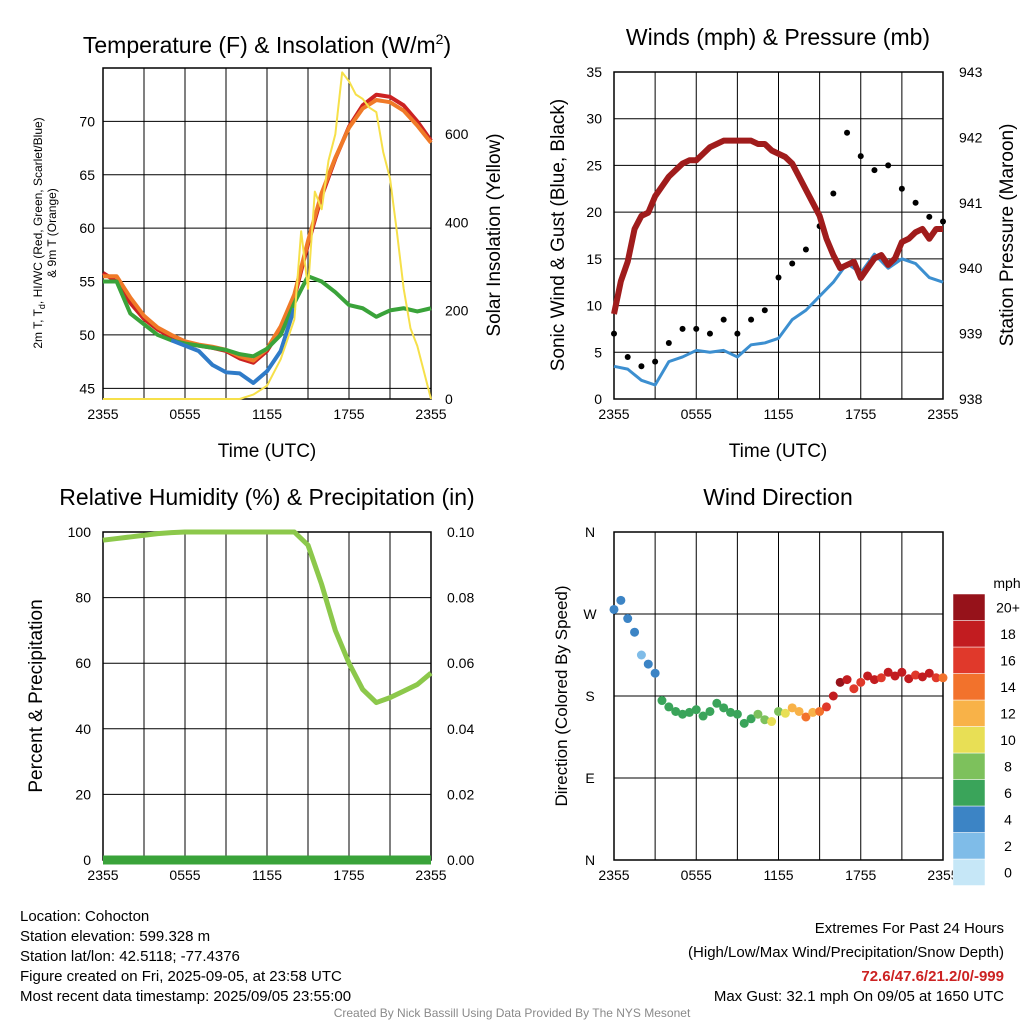 The width and height of the screenshot is (1024, 1024). I want to click on dir-ytick-label: N, so click(590, 860).